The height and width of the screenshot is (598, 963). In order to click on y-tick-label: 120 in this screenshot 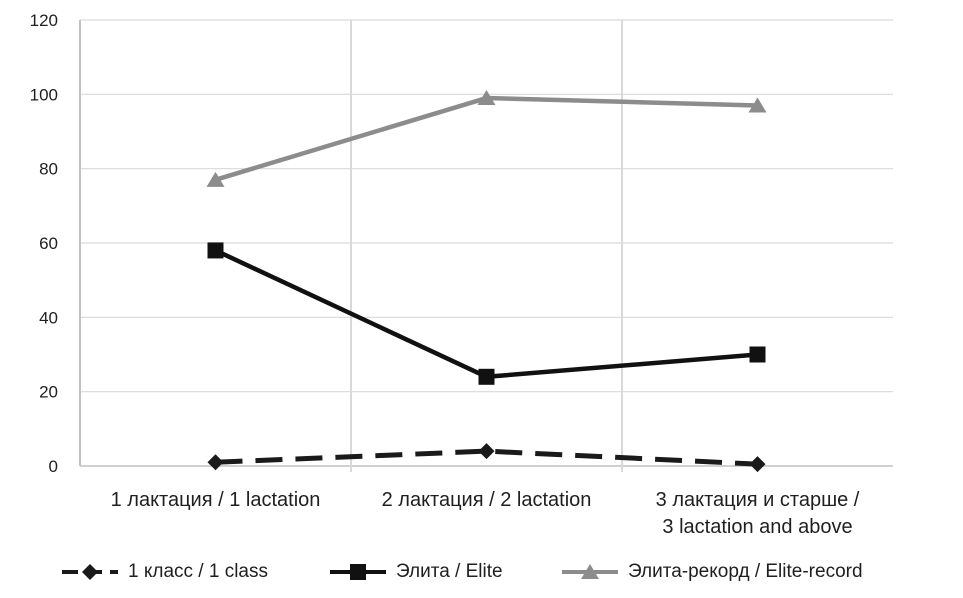, I will do `click(44, 20)`.